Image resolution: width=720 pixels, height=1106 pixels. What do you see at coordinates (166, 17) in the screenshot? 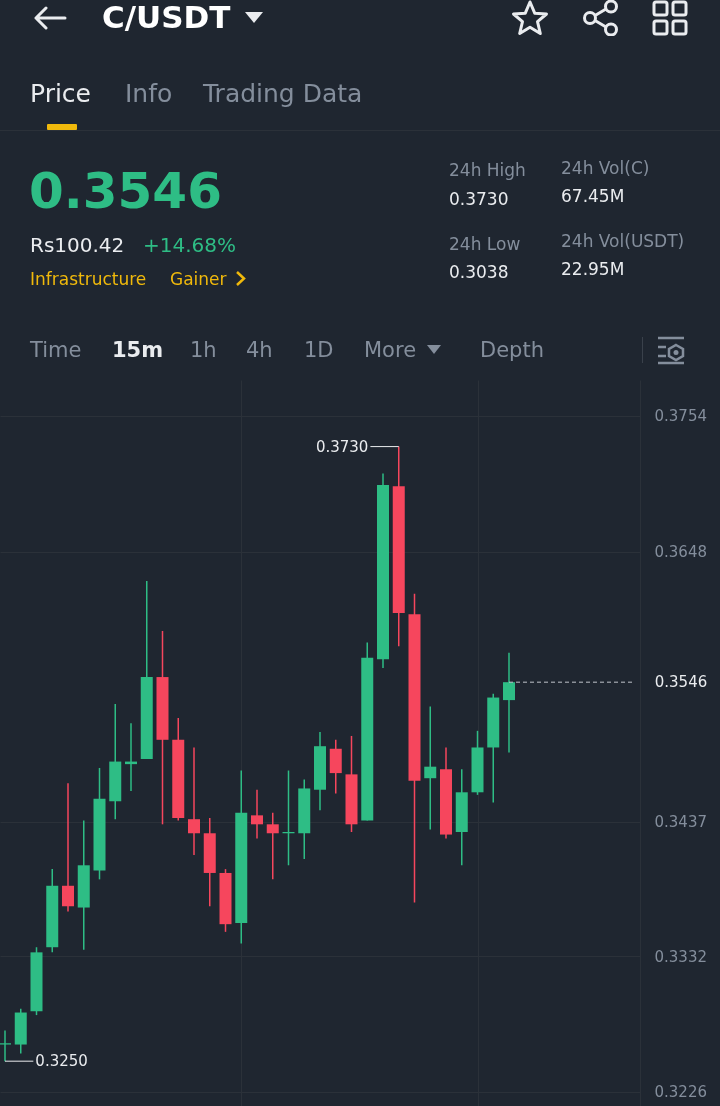
I see `chart-title: C/USDT` at bounding box center [166, 17].